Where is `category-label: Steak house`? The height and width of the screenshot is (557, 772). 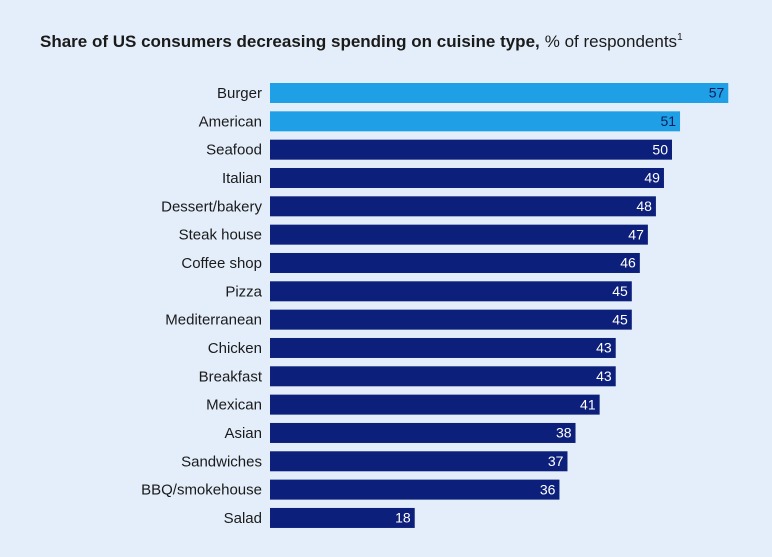
category-label: Steak house is located at coordinates (220, 235).